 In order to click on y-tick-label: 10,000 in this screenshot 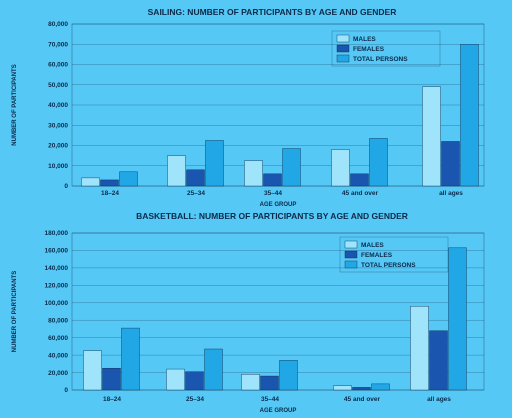, I will do `click(58, 166)`.